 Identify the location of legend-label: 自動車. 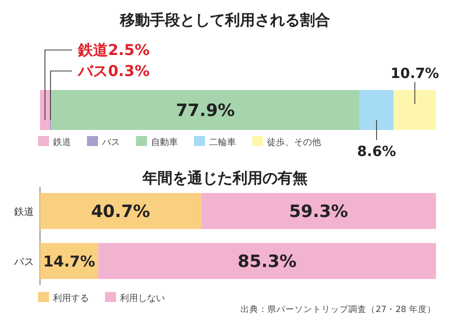
(164, 142).